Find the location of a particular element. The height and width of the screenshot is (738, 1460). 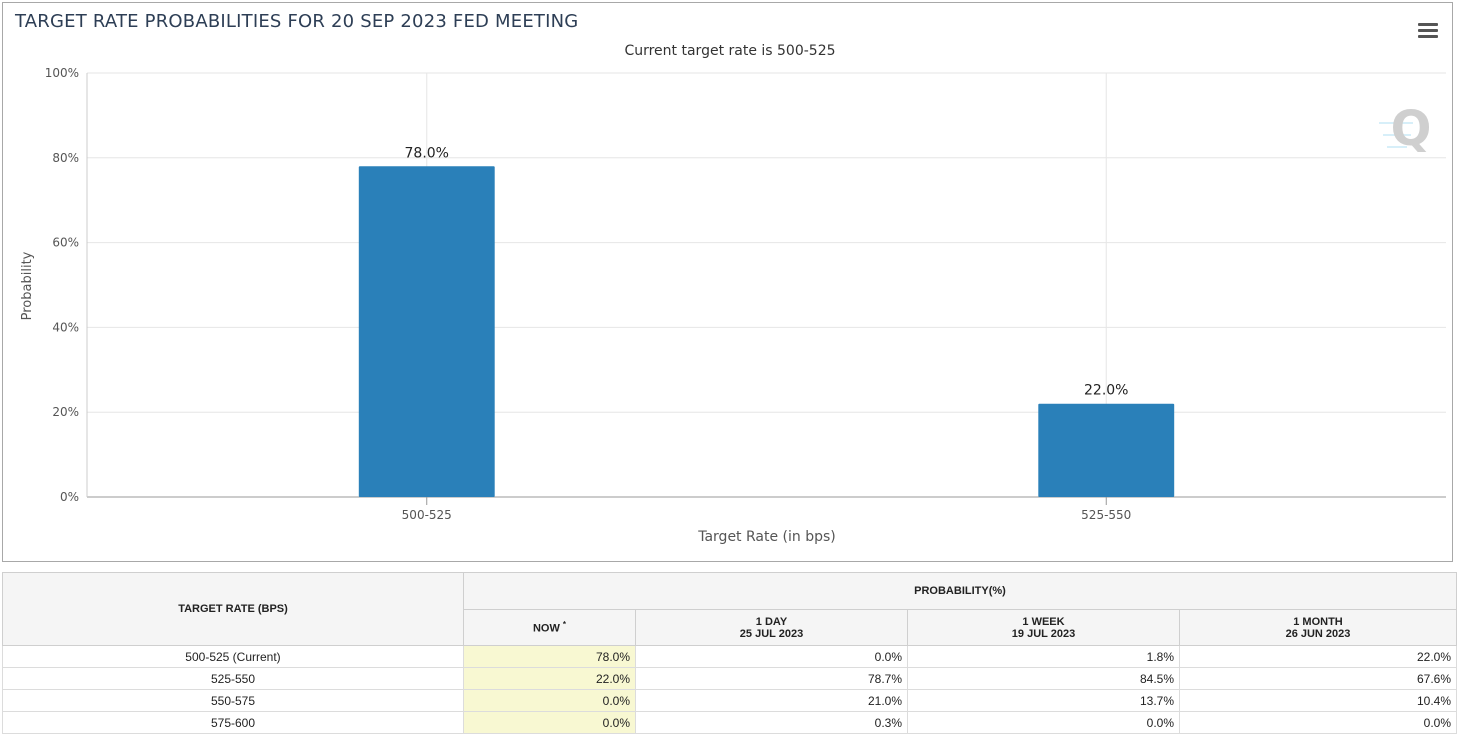

rate-cell: 500-525 (Current) is located at coordinates (233, 656).